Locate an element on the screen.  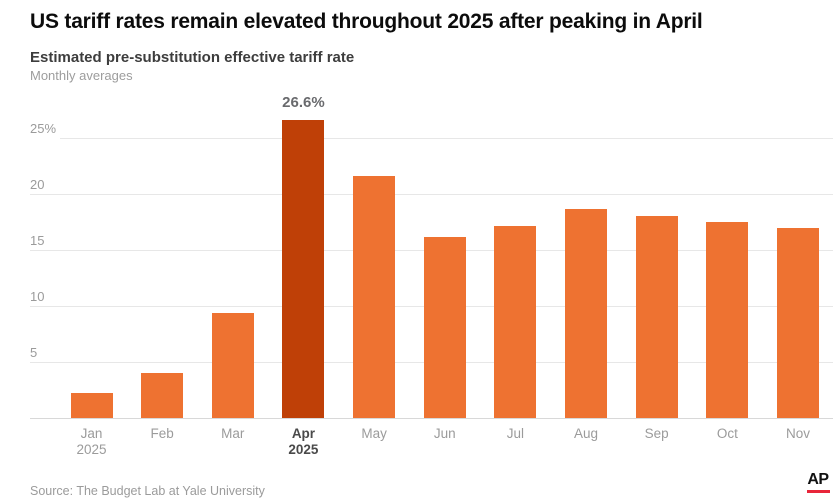
chart-note: Monthly averages is located at coordinates (81, 75).